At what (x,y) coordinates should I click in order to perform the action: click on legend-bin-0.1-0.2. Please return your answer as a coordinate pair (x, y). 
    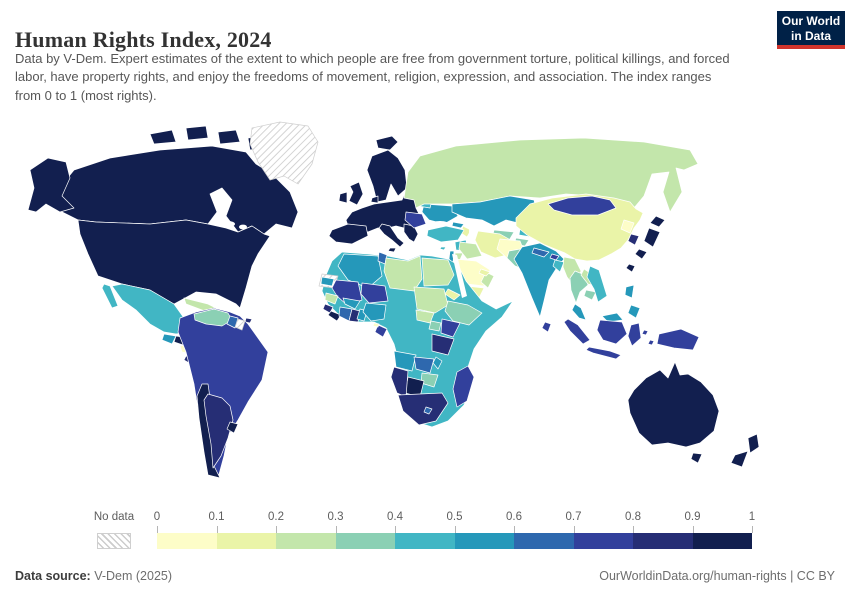
    Looking at the image, I should click on (246, 541).